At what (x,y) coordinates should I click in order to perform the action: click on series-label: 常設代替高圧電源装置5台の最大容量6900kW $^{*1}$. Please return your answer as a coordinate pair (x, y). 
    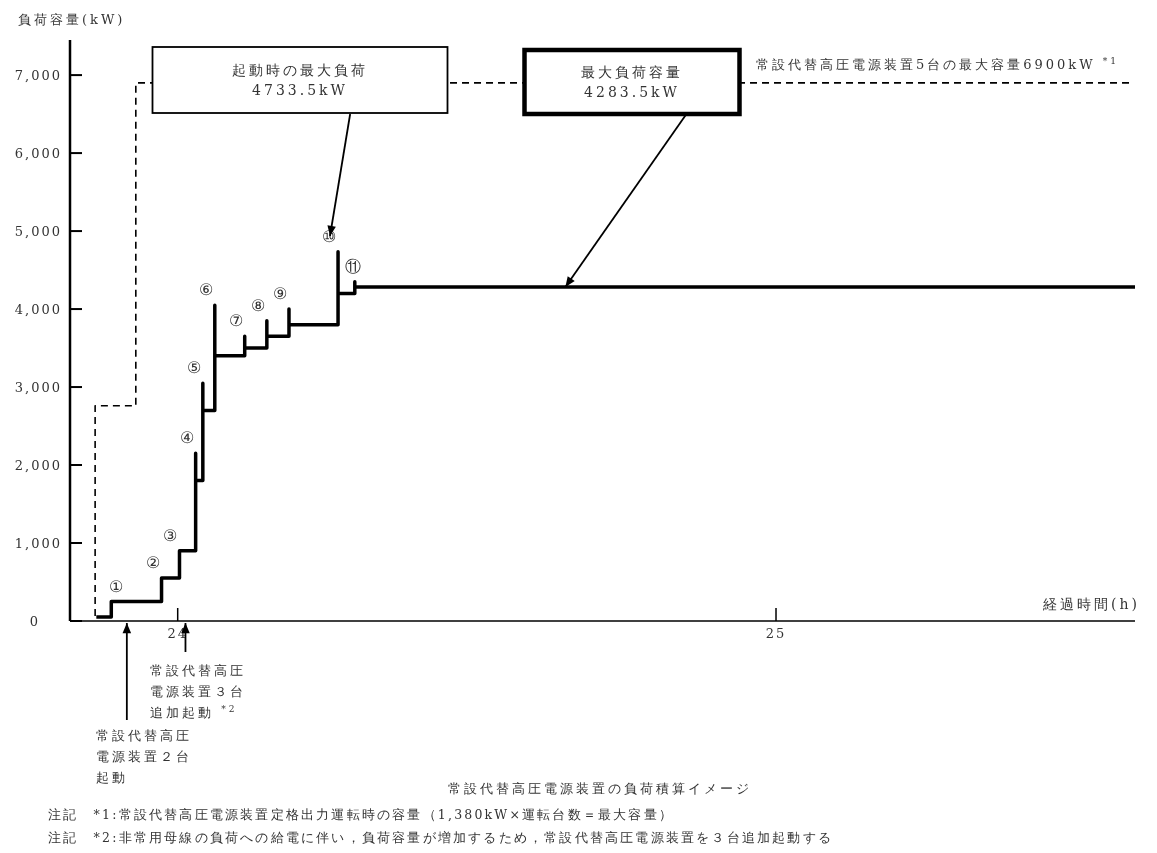
    Looking at the image, I should click on (937, 63).